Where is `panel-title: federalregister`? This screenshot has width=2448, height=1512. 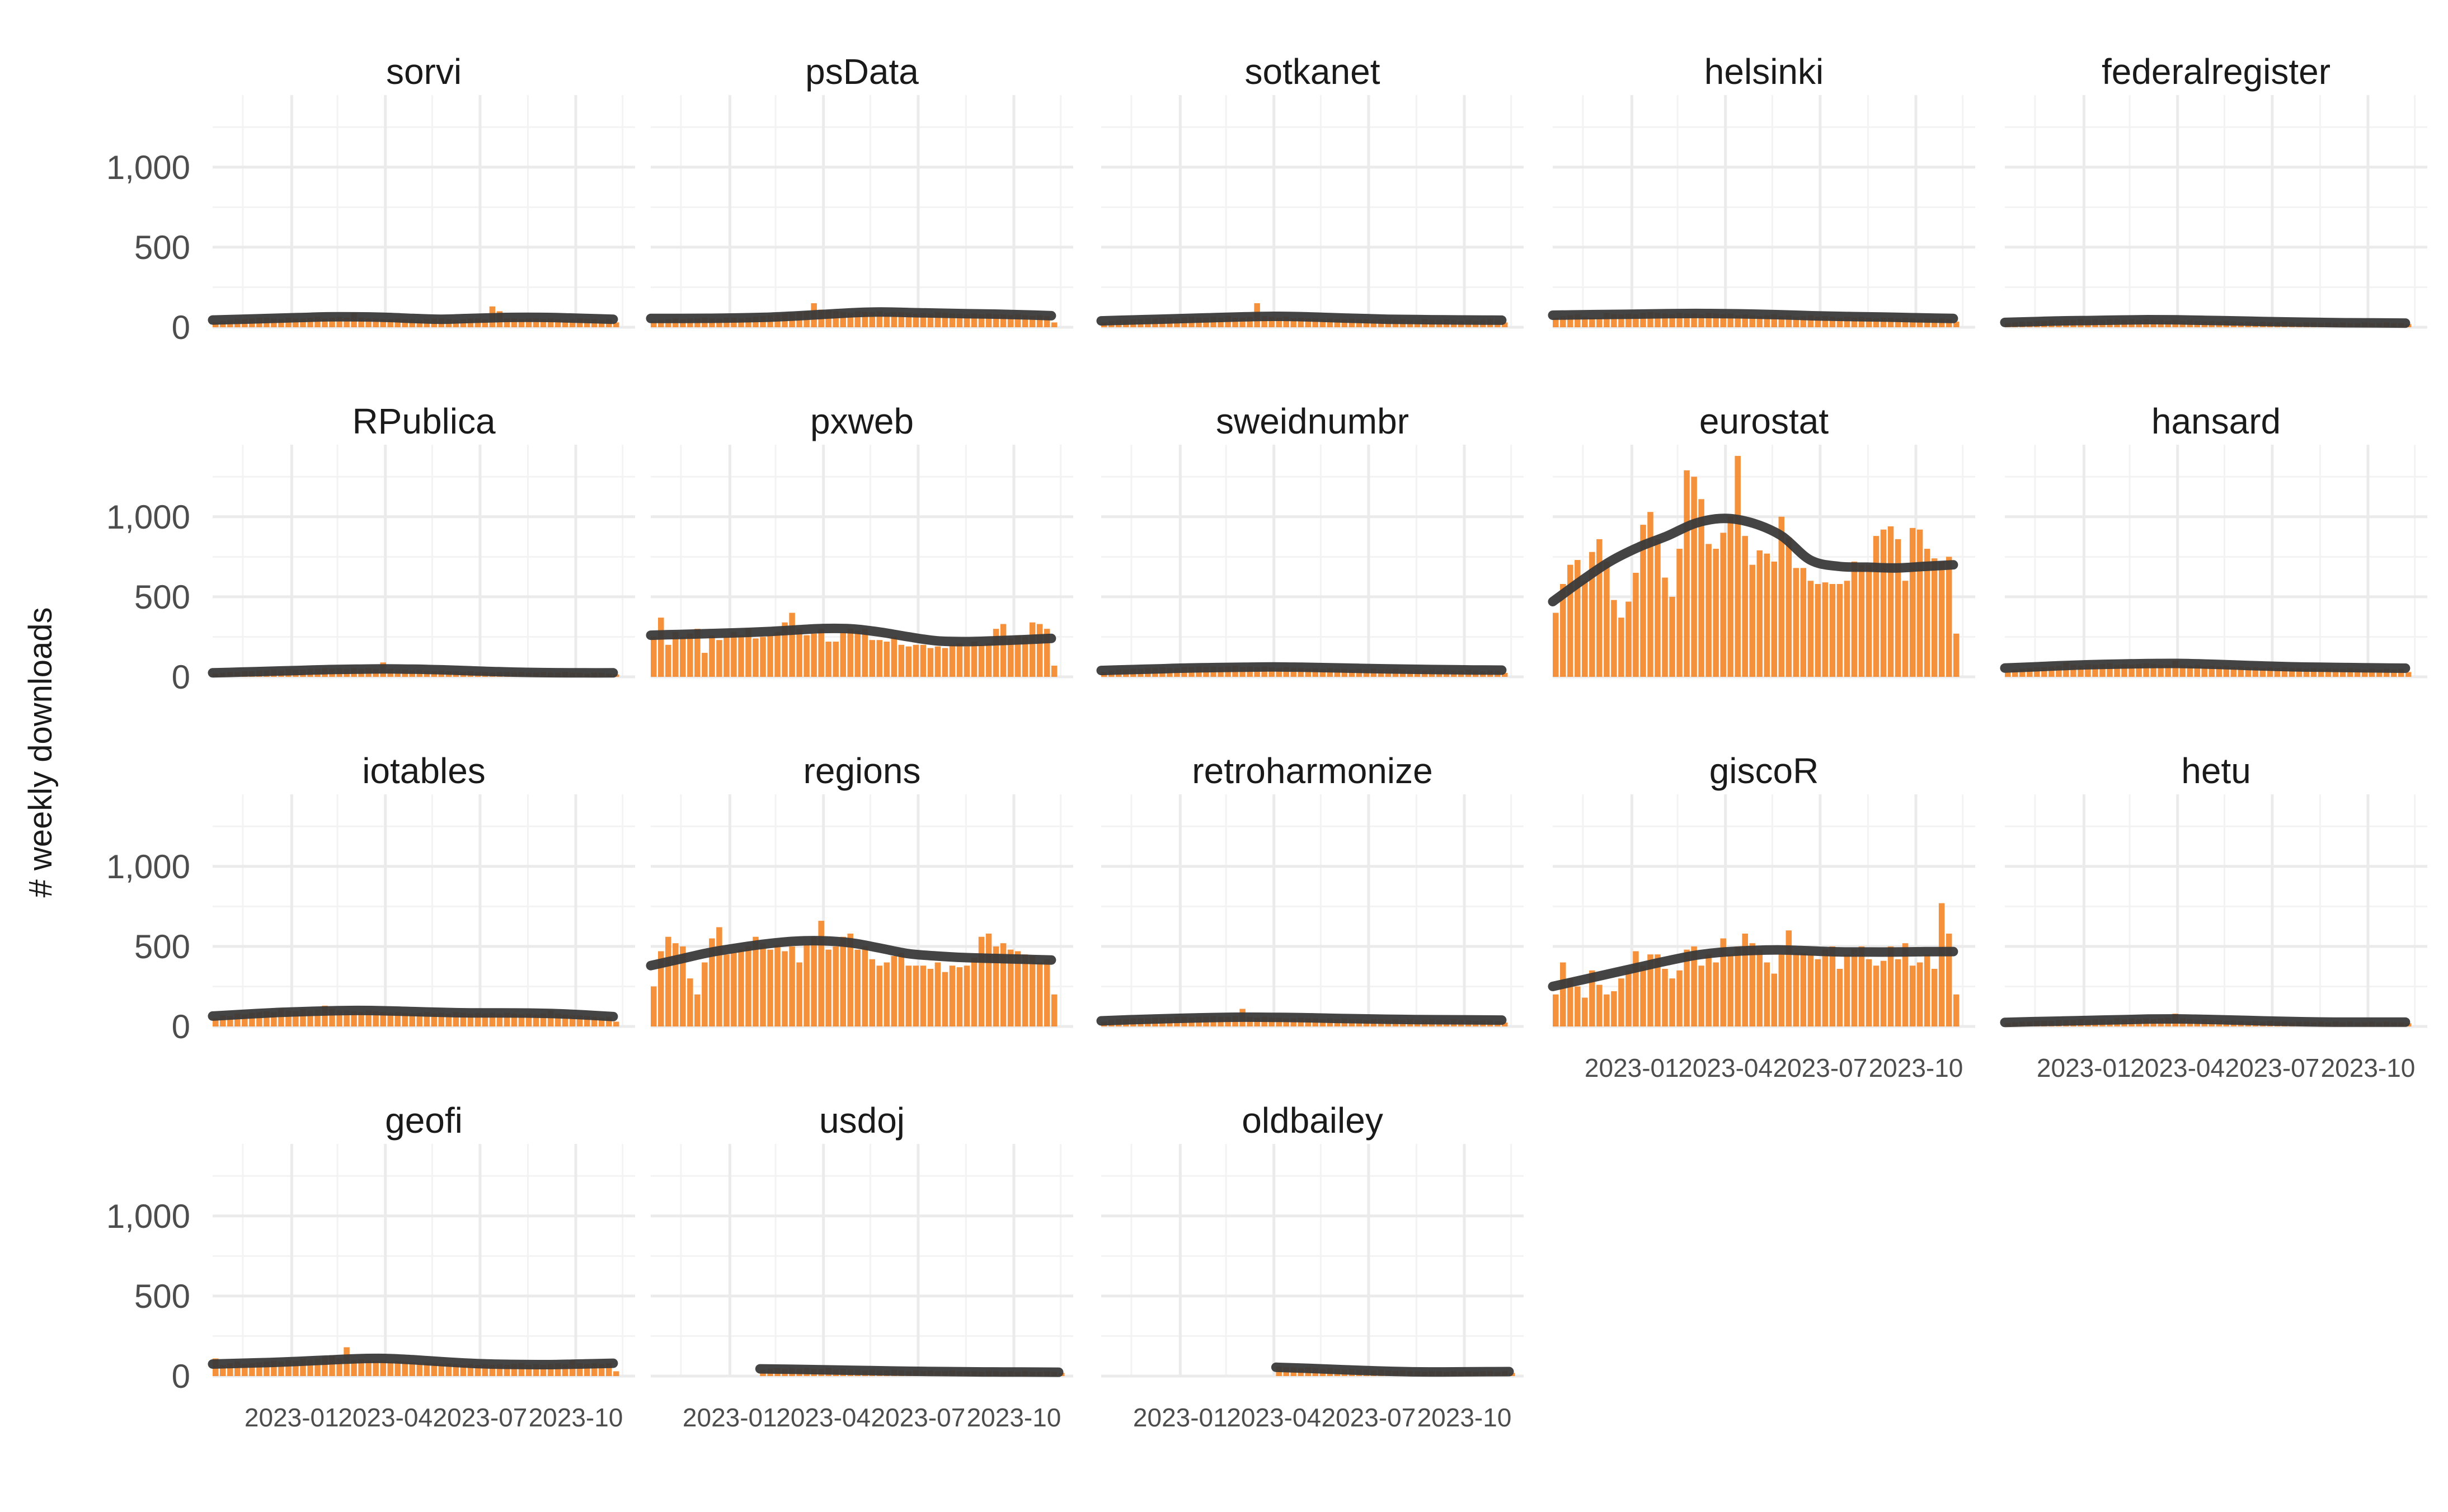
panel-title: federalregister is located at coordinates (2216, 72).